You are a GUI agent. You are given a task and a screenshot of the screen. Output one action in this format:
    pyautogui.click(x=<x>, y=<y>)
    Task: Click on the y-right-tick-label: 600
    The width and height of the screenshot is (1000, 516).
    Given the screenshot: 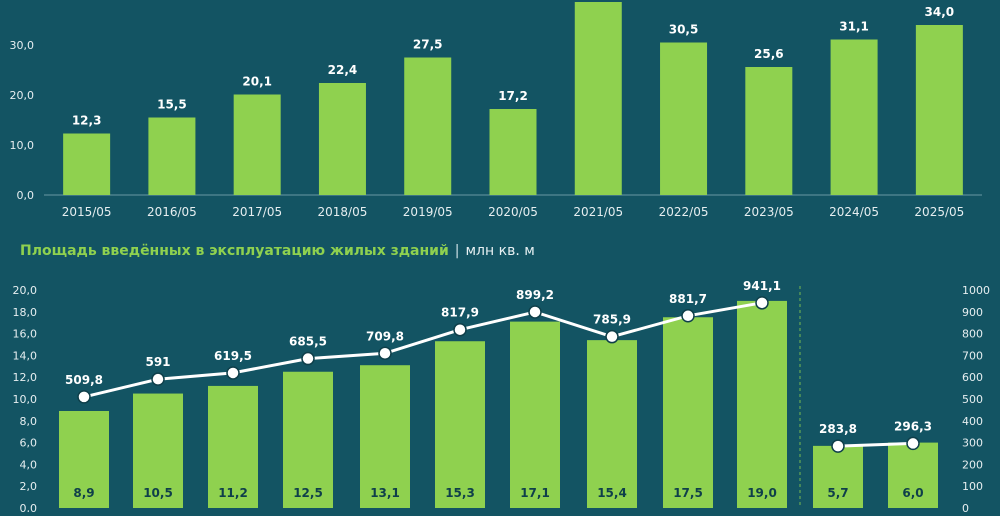 What is the action you would take?
    pyautogui.click(x=972, y=377)
    